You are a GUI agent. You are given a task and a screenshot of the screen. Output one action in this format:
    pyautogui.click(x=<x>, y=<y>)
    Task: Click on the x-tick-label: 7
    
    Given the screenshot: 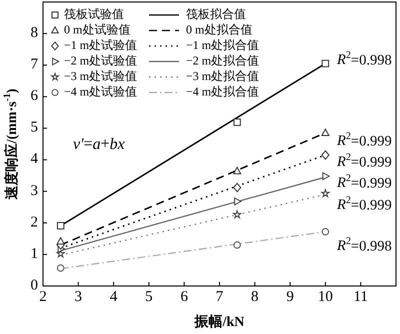 What is the action you would take?
    pyautogui.click(x=220, y=297)
    